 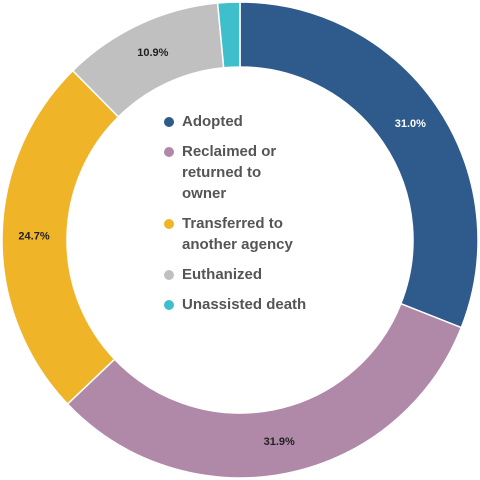 I want to click on data-label: 31.0%, so click(x=410, y=124).